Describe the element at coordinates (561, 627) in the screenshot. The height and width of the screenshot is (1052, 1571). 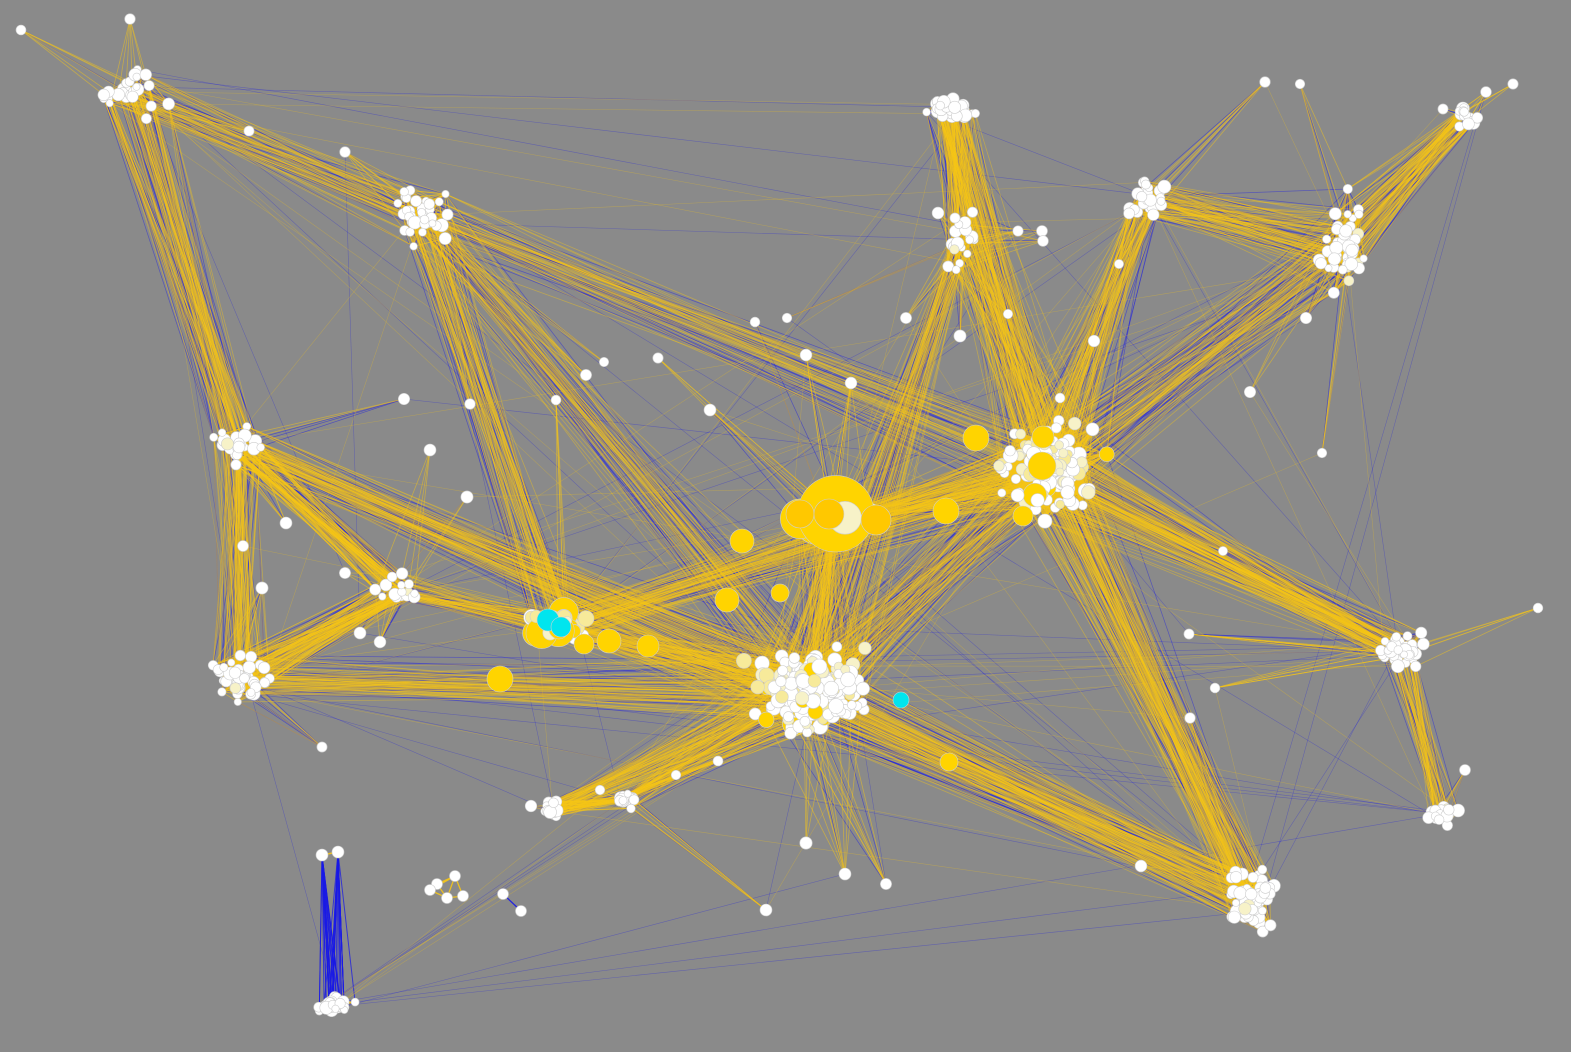
I see `highlighted-node-cyan` at that location.